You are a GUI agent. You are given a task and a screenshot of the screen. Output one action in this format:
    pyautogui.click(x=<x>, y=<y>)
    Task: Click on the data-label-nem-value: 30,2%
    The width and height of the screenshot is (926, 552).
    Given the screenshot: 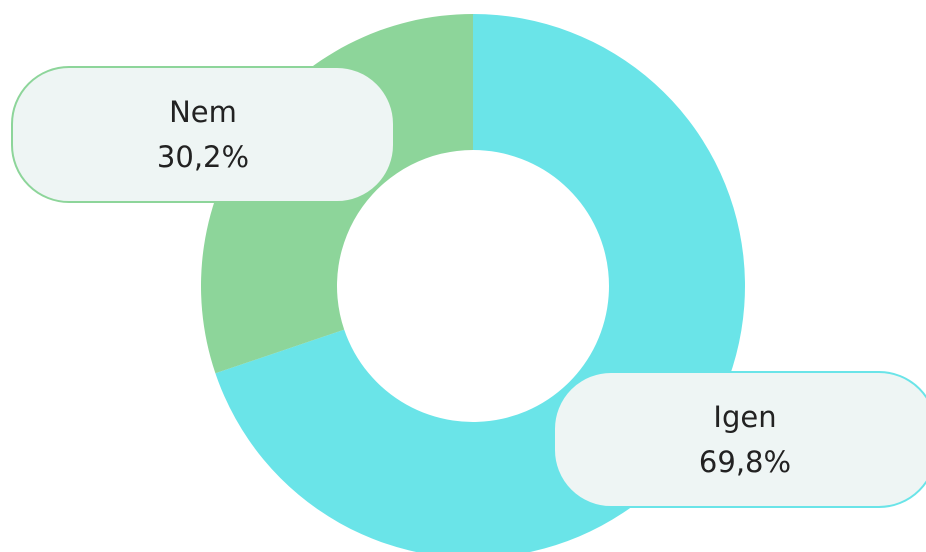 What is the action you would take?
    pyautogui.click(x=203, y=156)
    